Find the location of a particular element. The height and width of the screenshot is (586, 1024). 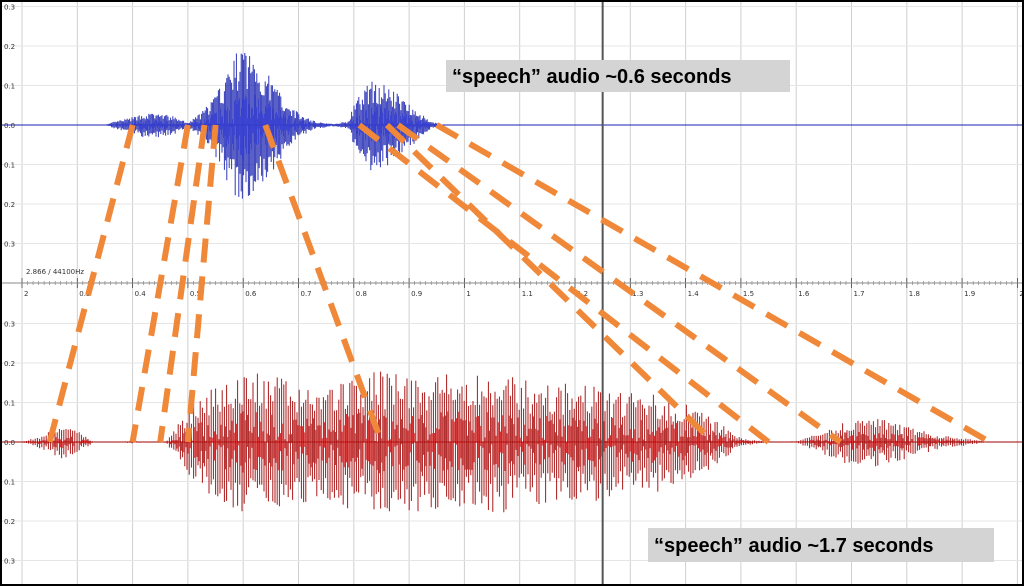

top-callout: “speech” audio ~0.6 seconds is located at coordinates (618, 76).